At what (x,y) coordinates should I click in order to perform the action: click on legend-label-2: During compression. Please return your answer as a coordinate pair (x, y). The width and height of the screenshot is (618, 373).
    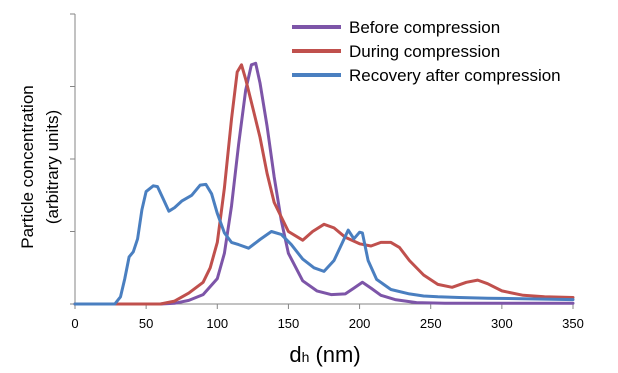
    Looking at the image, I should click on (424, 51).